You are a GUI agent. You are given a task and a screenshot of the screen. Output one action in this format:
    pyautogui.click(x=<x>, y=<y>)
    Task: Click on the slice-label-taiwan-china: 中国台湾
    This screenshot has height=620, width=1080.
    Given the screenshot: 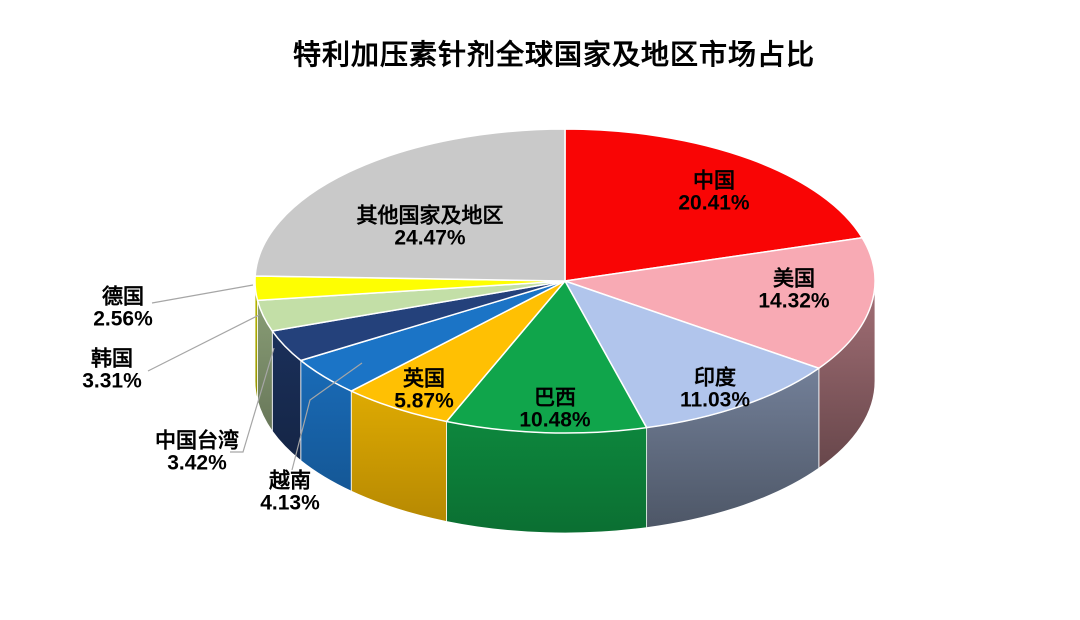 What is the action you would take?
    pyautogui.click(x=197, y=441)
    